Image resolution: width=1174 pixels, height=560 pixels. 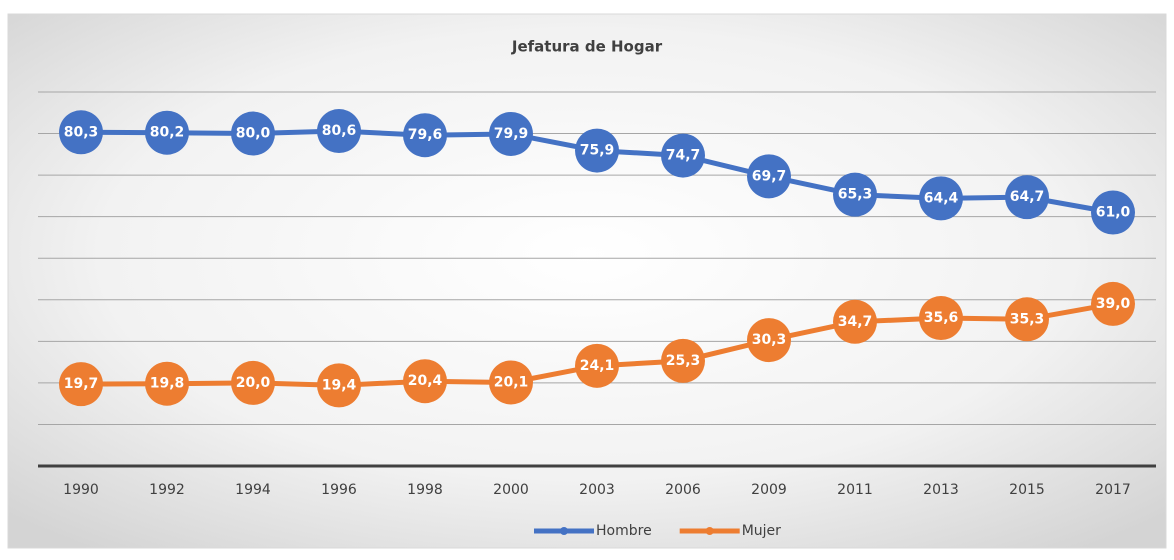 I want to click on data-label: 64,7, so click(x=1027, y=197).